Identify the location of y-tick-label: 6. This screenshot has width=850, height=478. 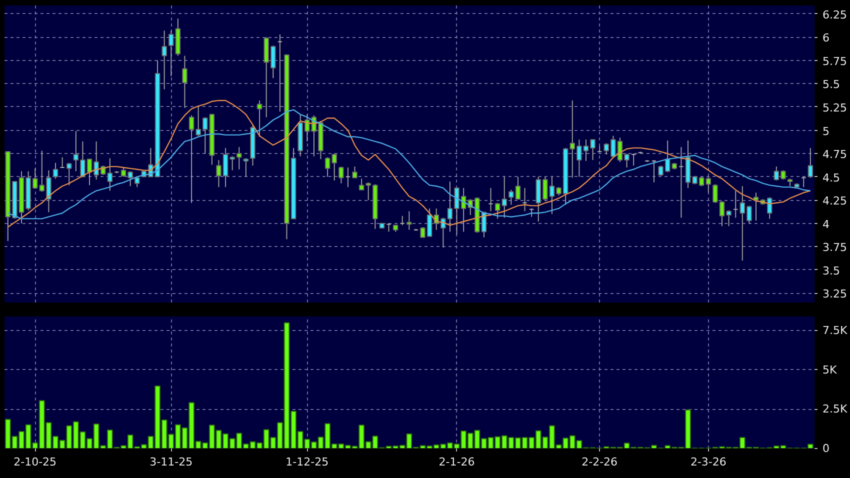
(826, 38).